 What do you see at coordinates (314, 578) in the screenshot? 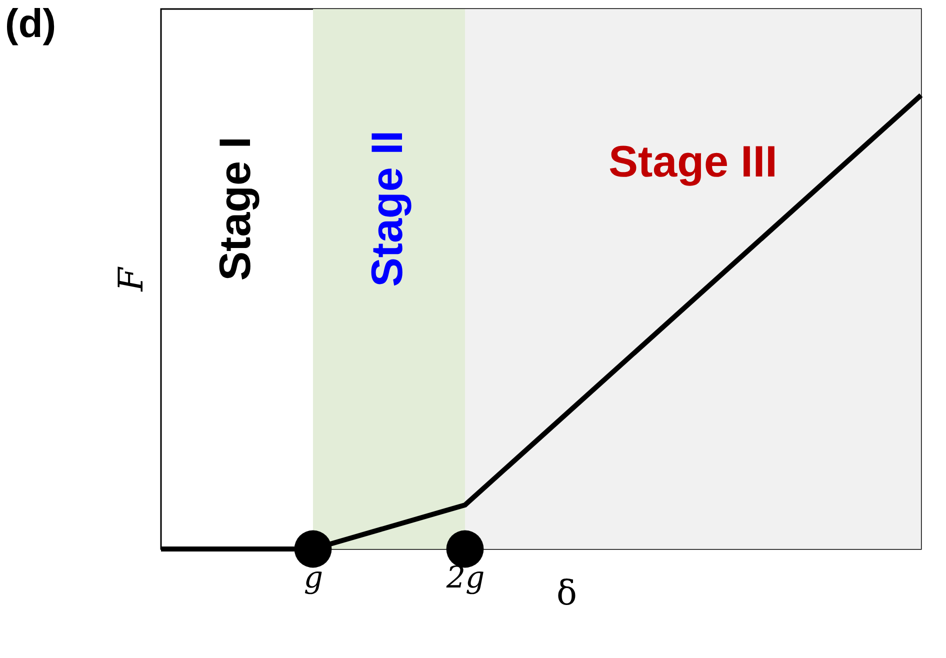
I see `x-tick-label: g` at bounding box center [314, 578].